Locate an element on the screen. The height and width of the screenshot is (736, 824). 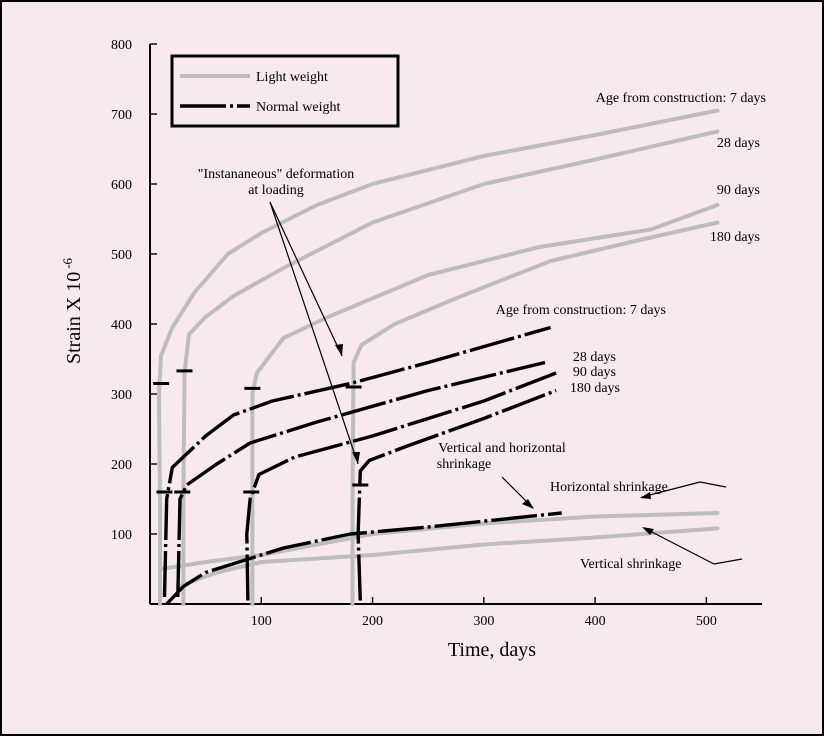
annotation-light-28: 28 days is located at coordinates (738, 143).